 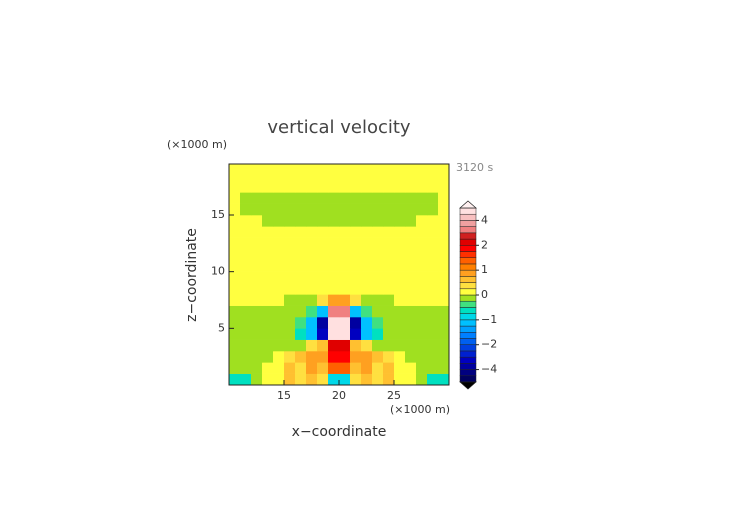 What do you see at coordinates (218, 271) in the screenshot?
I see `y-tick-label: 10` at bounding box center [218, 271].